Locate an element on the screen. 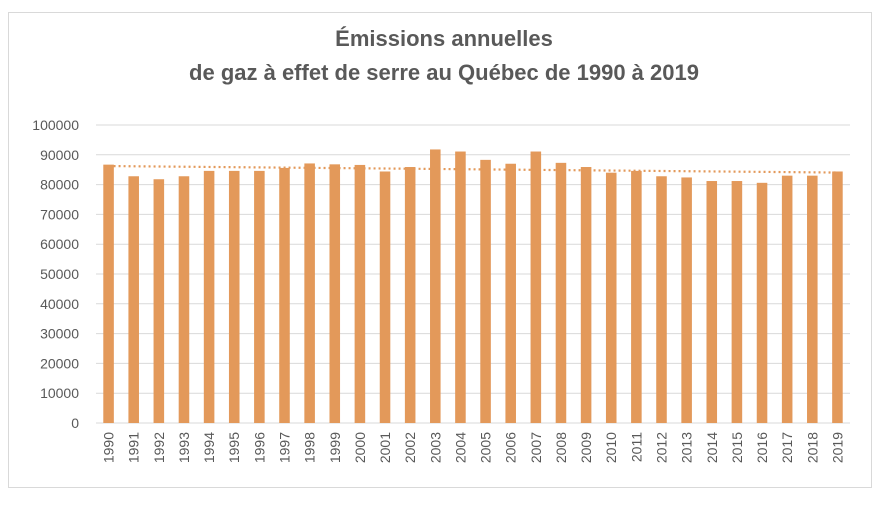  bar-2008 is located at coordinates (561, 292).